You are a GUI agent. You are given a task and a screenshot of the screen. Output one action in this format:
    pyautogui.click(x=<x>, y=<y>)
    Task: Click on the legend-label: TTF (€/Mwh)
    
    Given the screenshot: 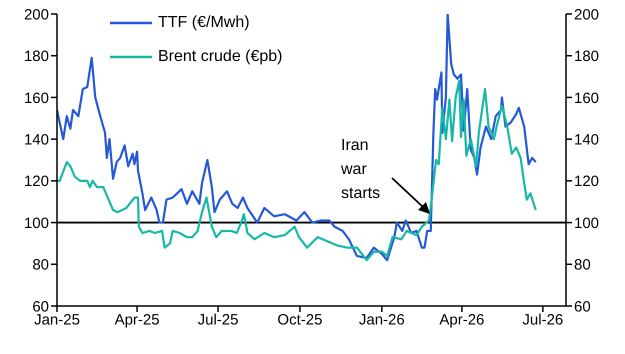 What is the action you would take?
    pyautogui.click(x=204, y=23)
    